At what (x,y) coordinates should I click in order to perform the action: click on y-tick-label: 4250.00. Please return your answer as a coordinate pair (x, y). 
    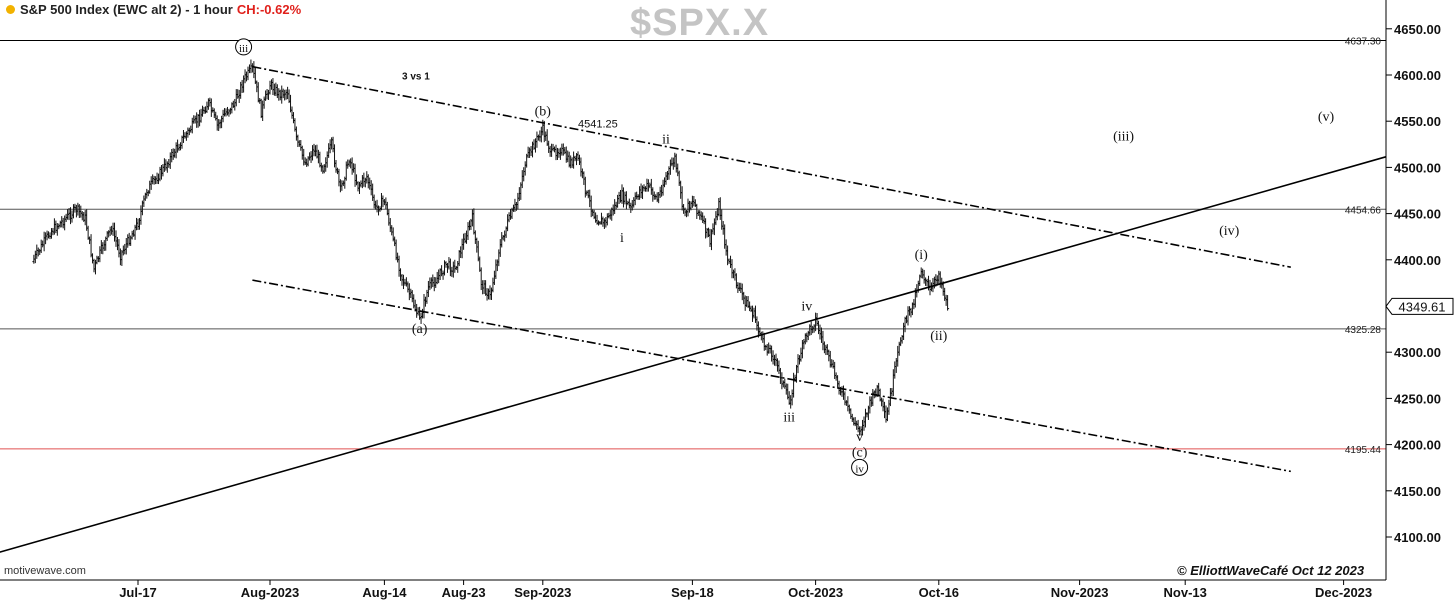
    Looking at the image, I should click on (1417, 398).